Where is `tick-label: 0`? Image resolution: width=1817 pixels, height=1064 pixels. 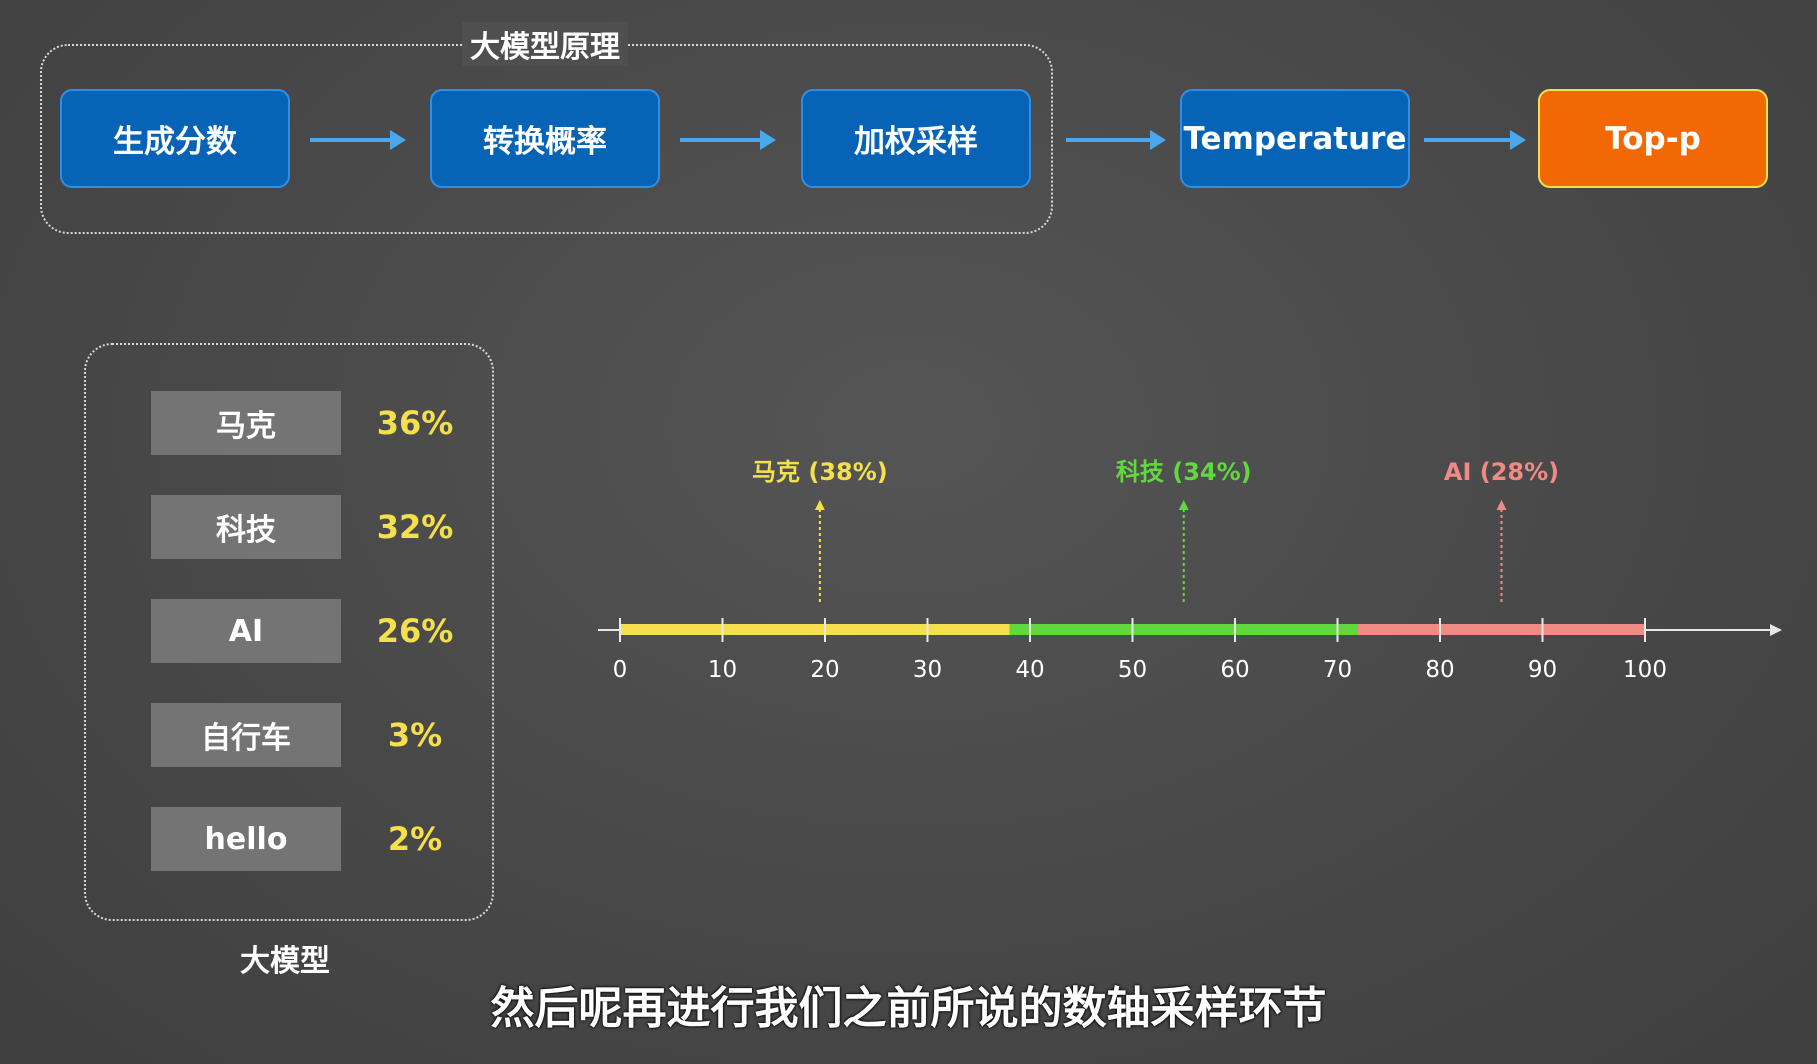 tick-label: 0 is located at coordinates (620, 670).